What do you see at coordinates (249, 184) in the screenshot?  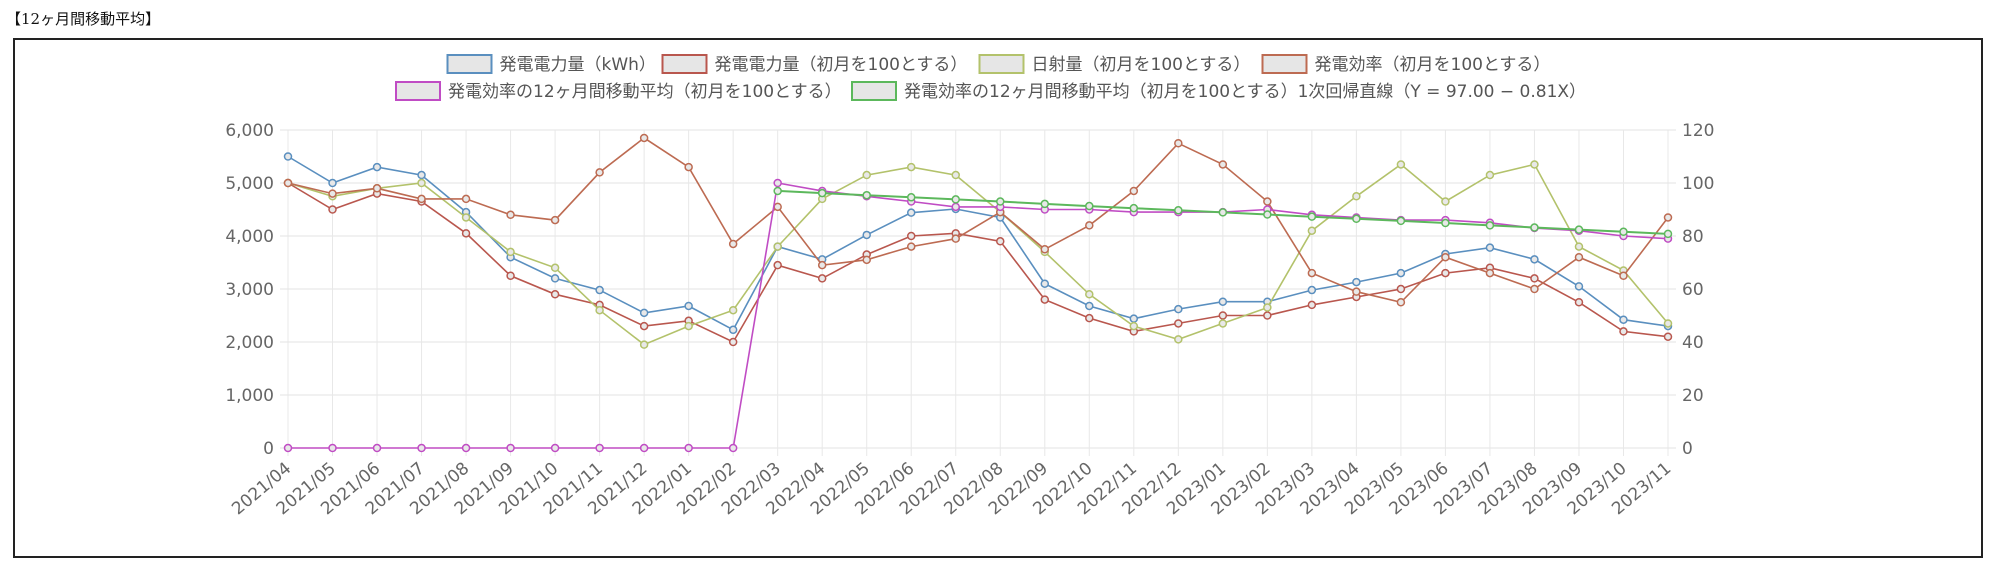 I see `y-left-tick-label: 5,000` at bounding box center [249, 184].